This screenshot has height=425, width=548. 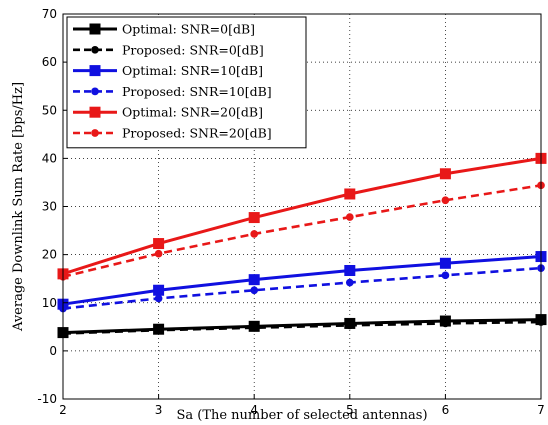 I want to click on x-tick-label: 7, so click(x=541, y=410).